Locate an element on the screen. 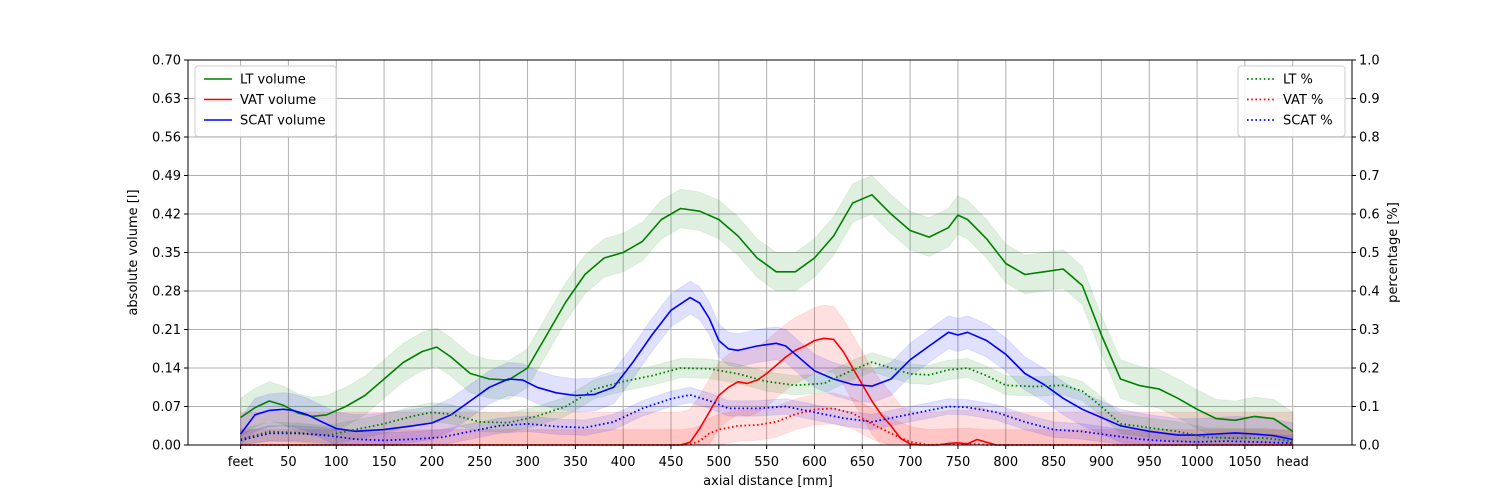 The image size is (1500, 500). legend-label: VAT volume is located at coordinates (278, 100).